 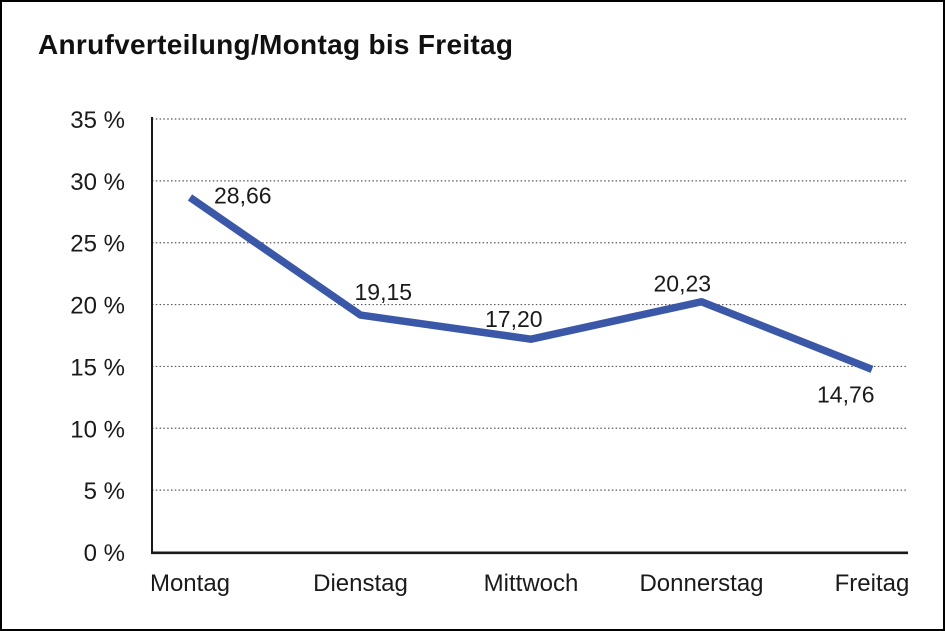 I want to click on x-axis-label: Mittwoch, so click(x=531, y=583).